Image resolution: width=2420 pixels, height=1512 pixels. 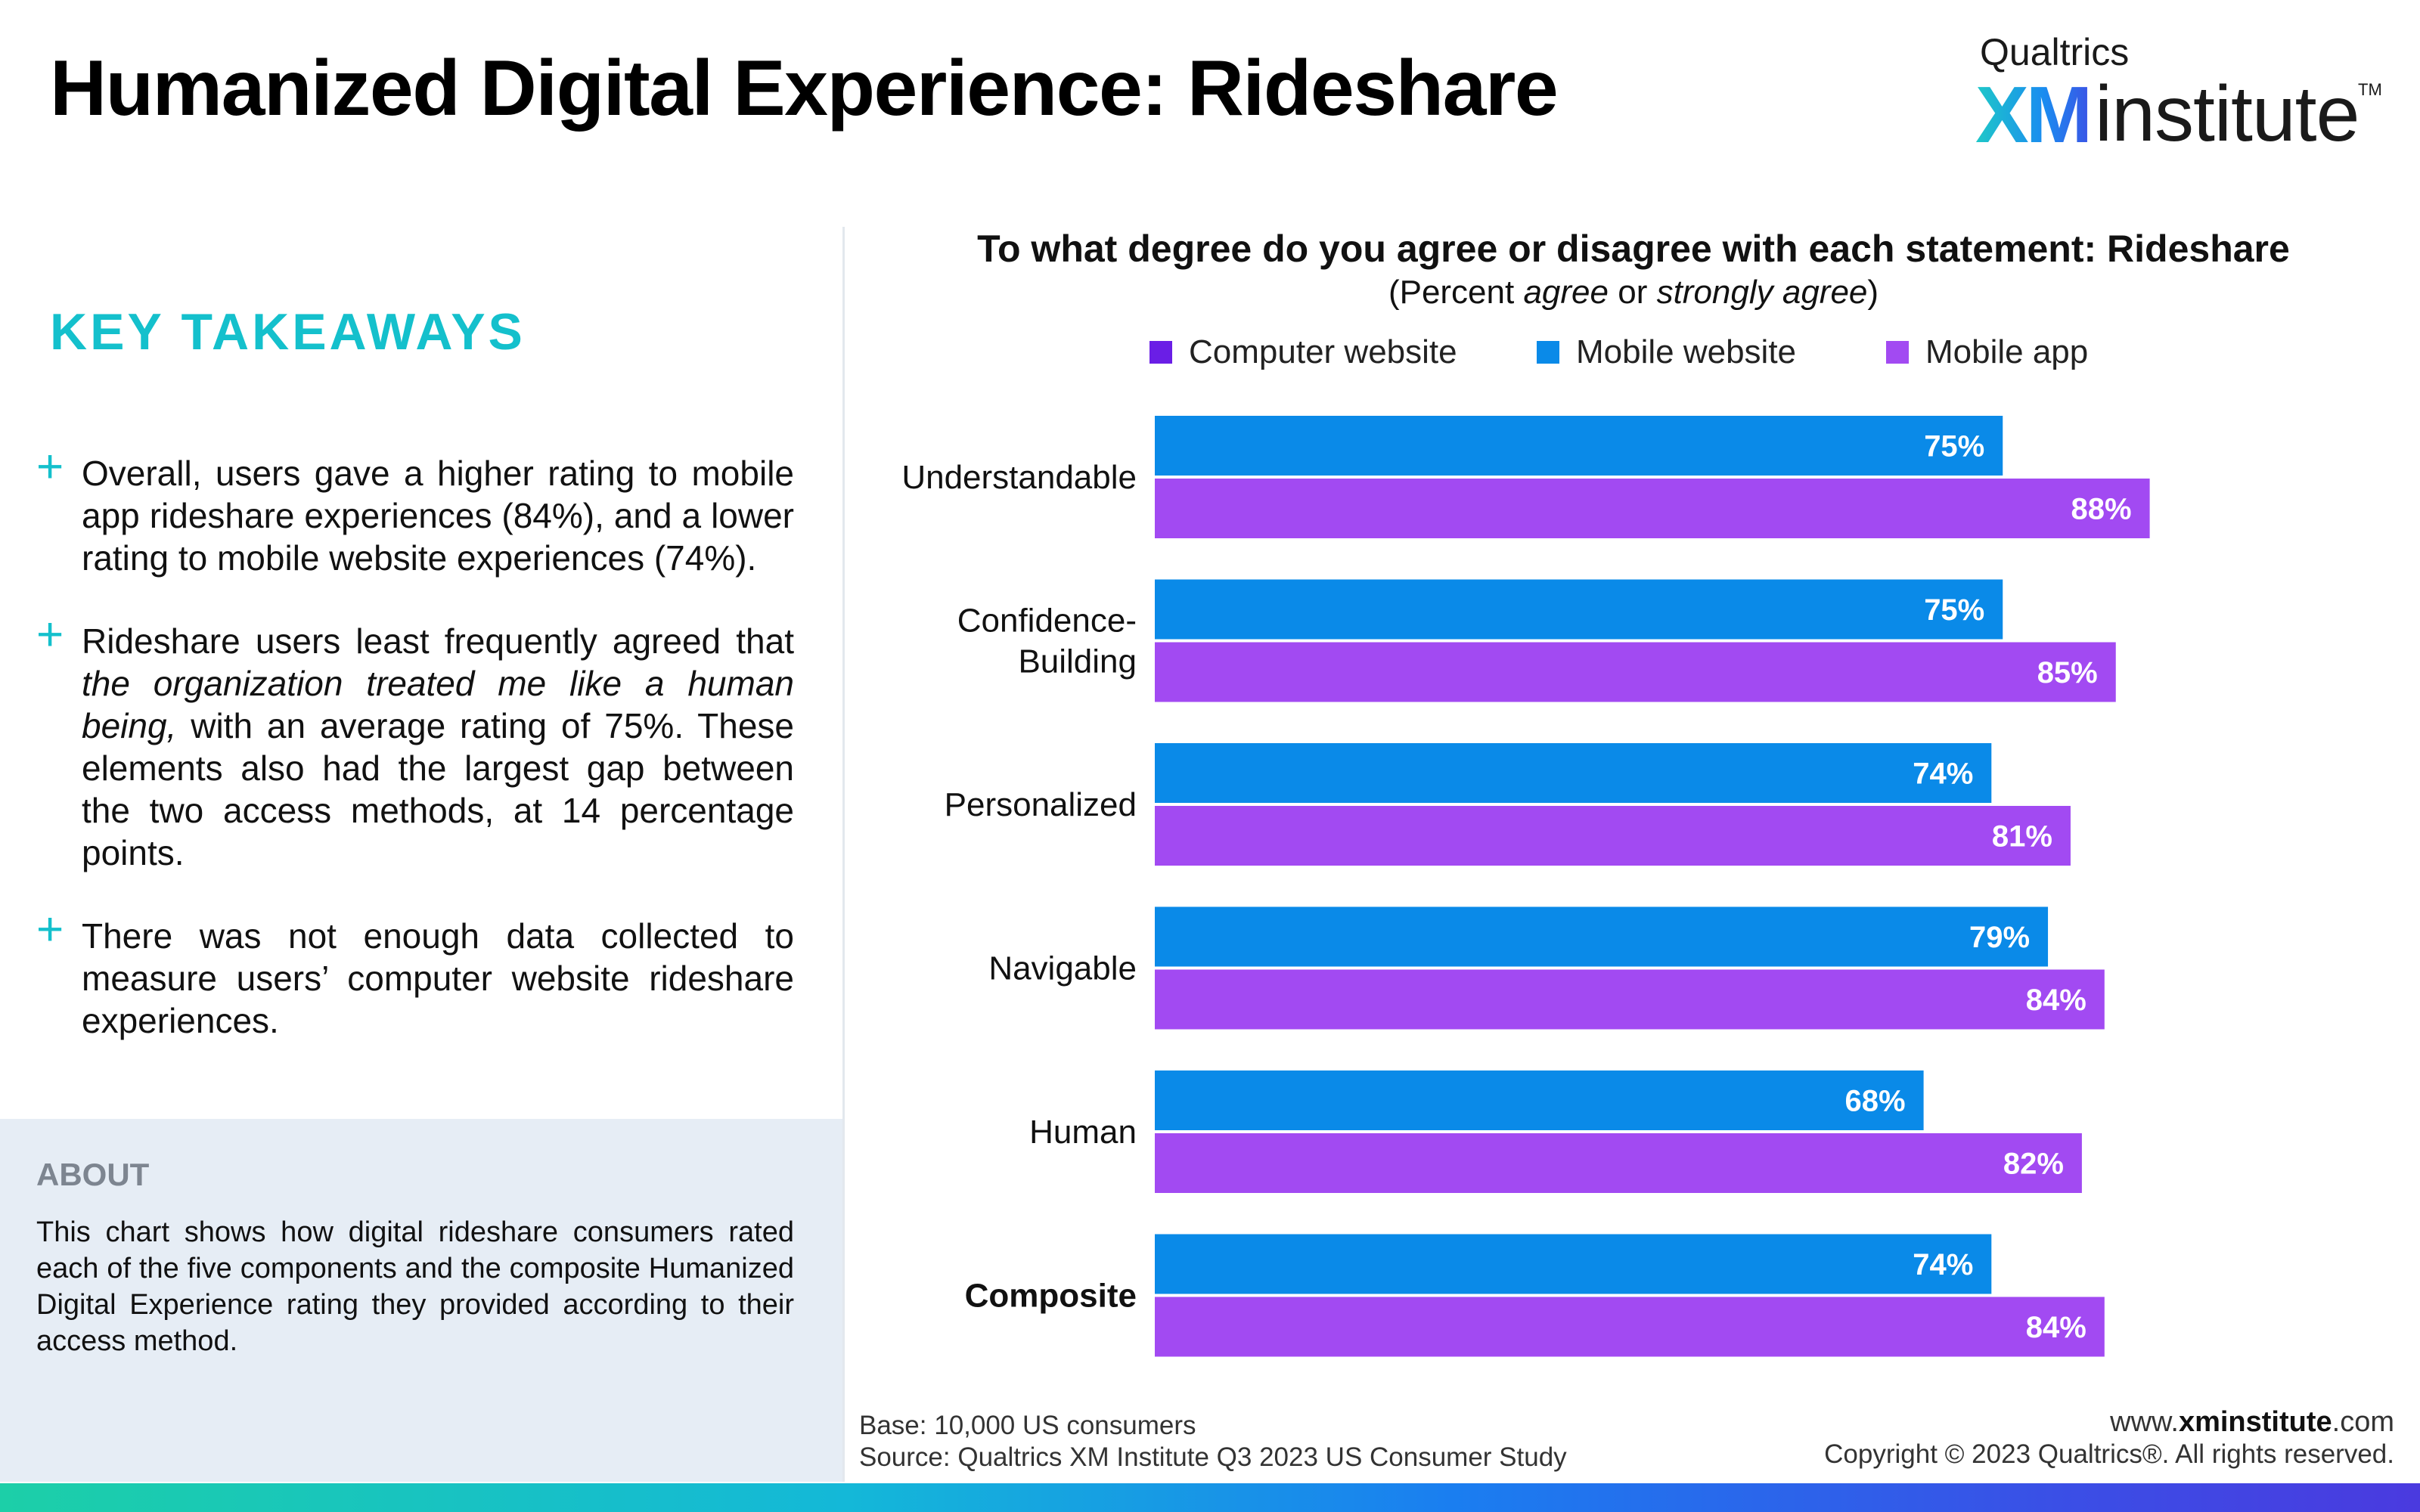 What do you see at coordinates (2022, 837) in the screenshot?
I see `data-label: 81%` at bounding box center [2022, 837].